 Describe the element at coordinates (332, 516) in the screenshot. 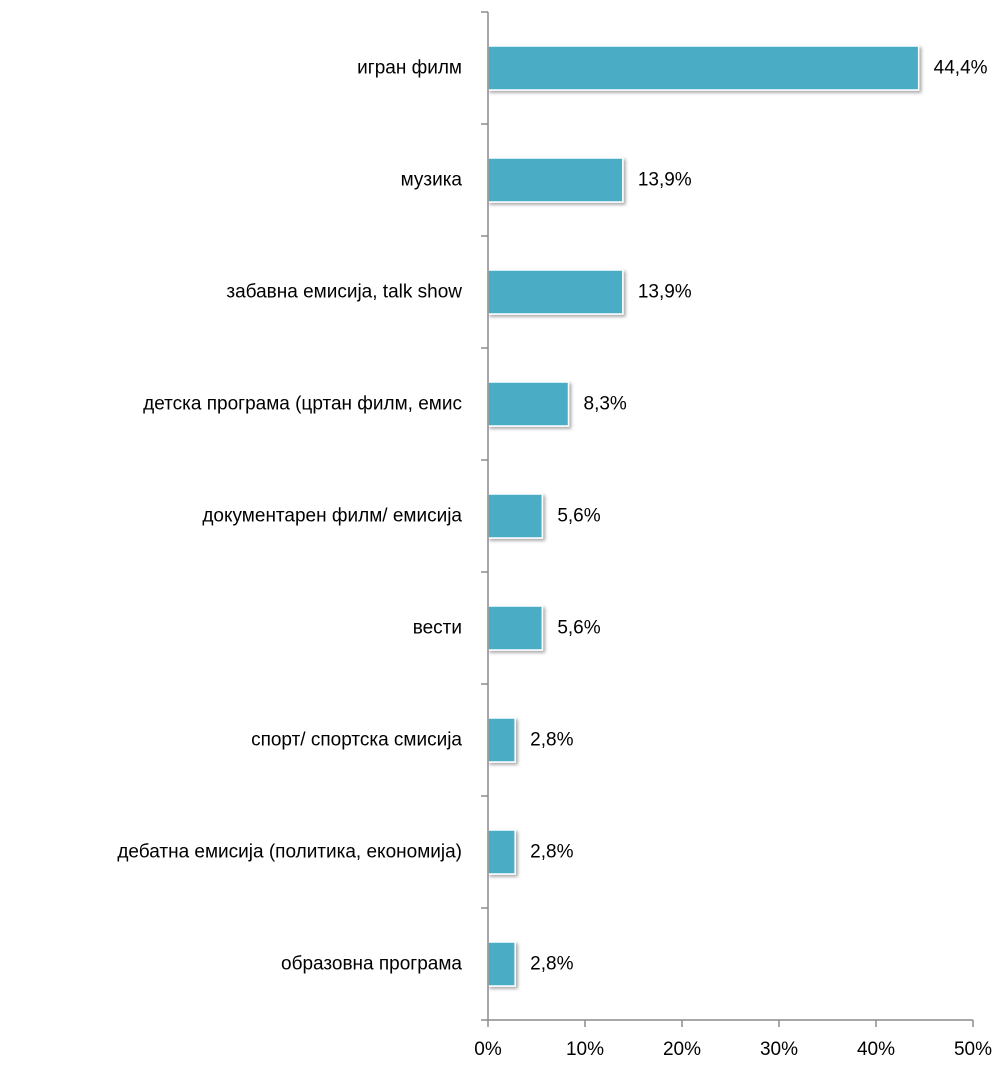

I see `category-label: документарен филм/ емисија` at that location.